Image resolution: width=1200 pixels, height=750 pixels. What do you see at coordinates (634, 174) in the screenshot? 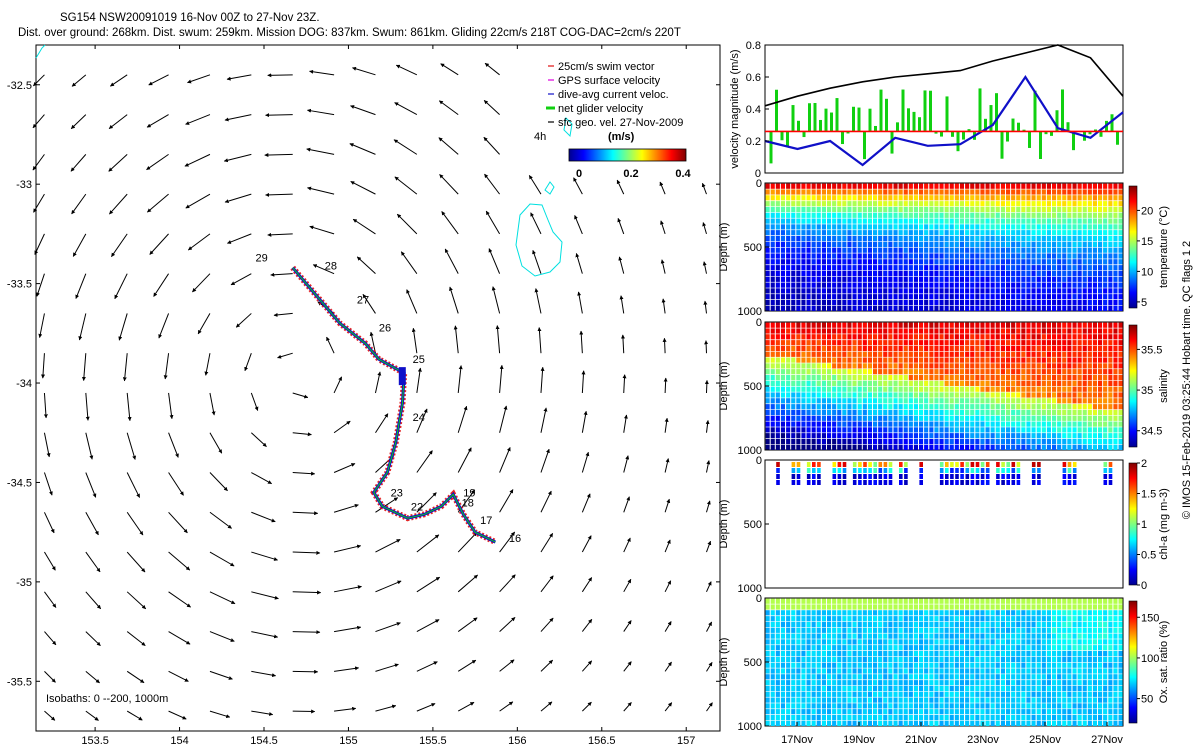
I see `map-colorbar-ticks: 0 0.2 0.4` at bounding box center [634, 174].